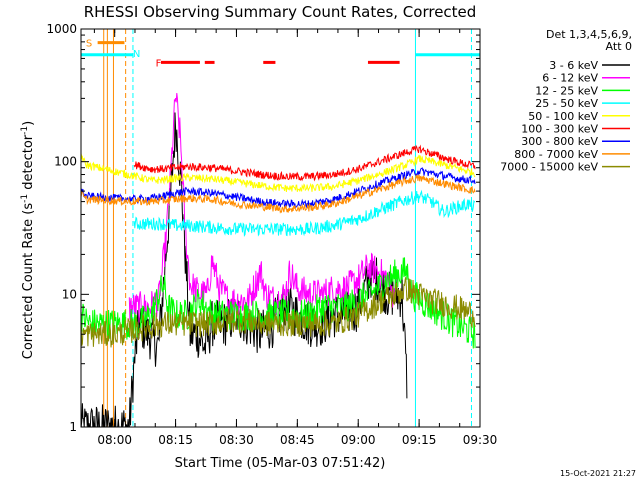  I want to click on legend-label-7: 800 - 7000 keV, so click(556, 154).